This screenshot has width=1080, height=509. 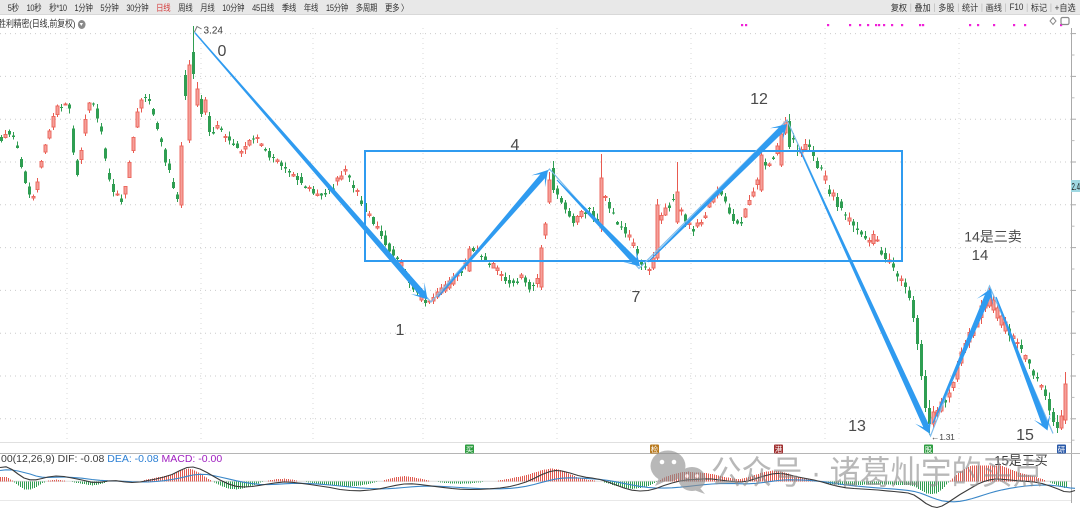 I want to click on svg-text: 公众号 · 诸葛灿宇的买点, so click(x=877, y=472).